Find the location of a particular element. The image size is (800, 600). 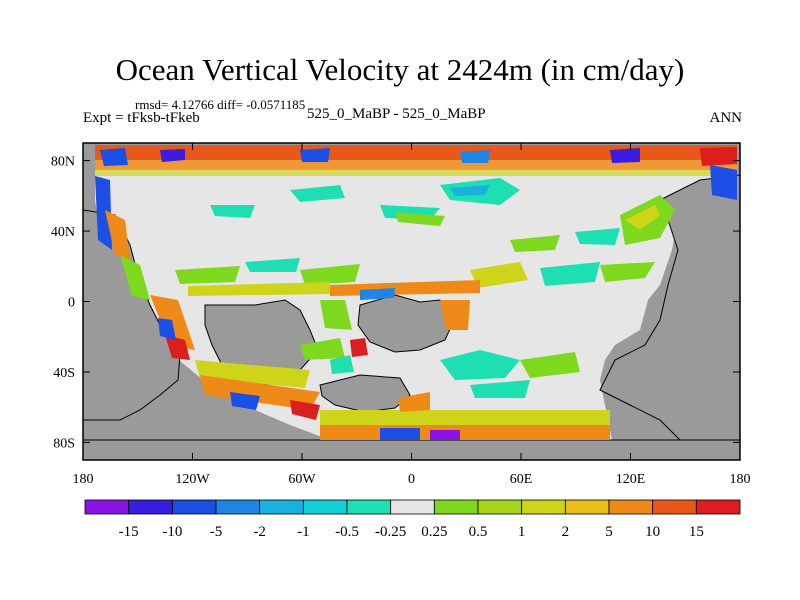

color-labelbar: -15 -10 -5 -2 -1 -0.5 -0.25 0.25 0.5 1 2 5 10 15 is located at coordinates (412, 519).